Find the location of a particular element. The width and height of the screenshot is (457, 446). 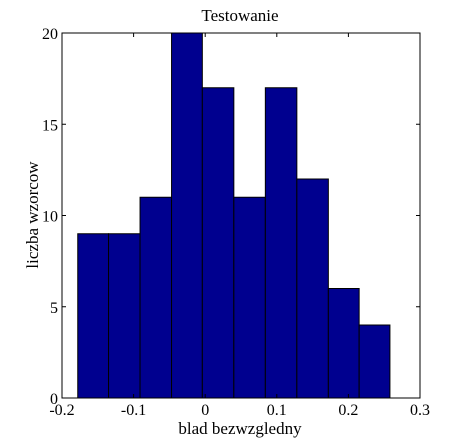

y-tick-label: 20 is located at coordinates (50, 34).